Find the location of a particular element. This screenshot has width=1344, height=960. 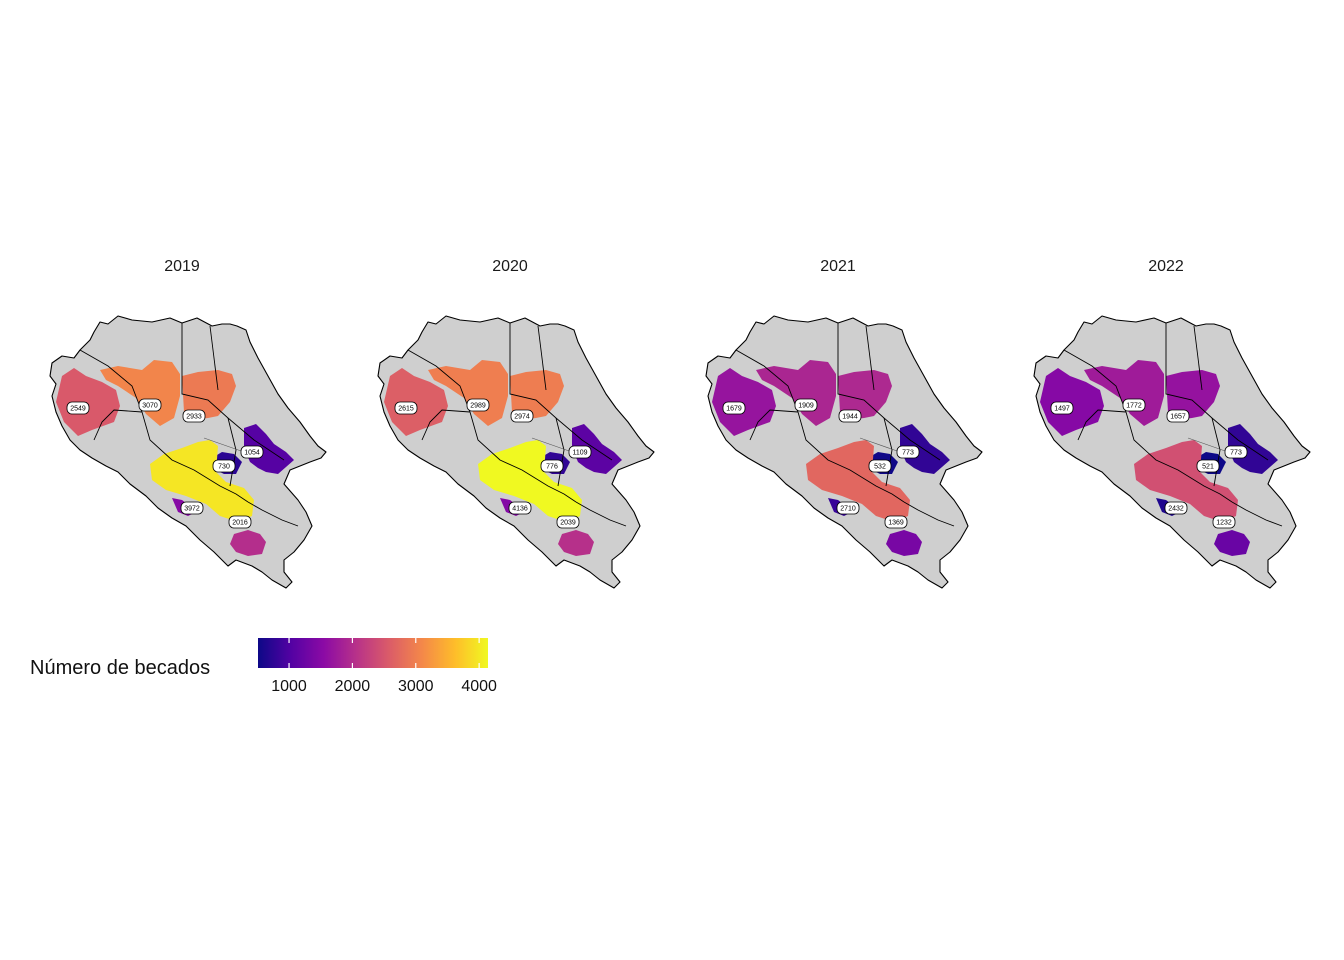

value-label-text: 4136 is located at coordinates (520, 509).